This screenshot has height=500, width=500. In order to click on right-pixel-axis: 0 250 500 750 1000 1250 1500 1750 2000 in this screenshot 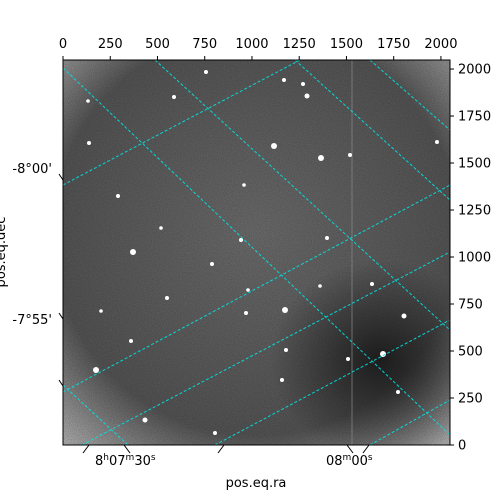, I will do `click(470, 258)`.